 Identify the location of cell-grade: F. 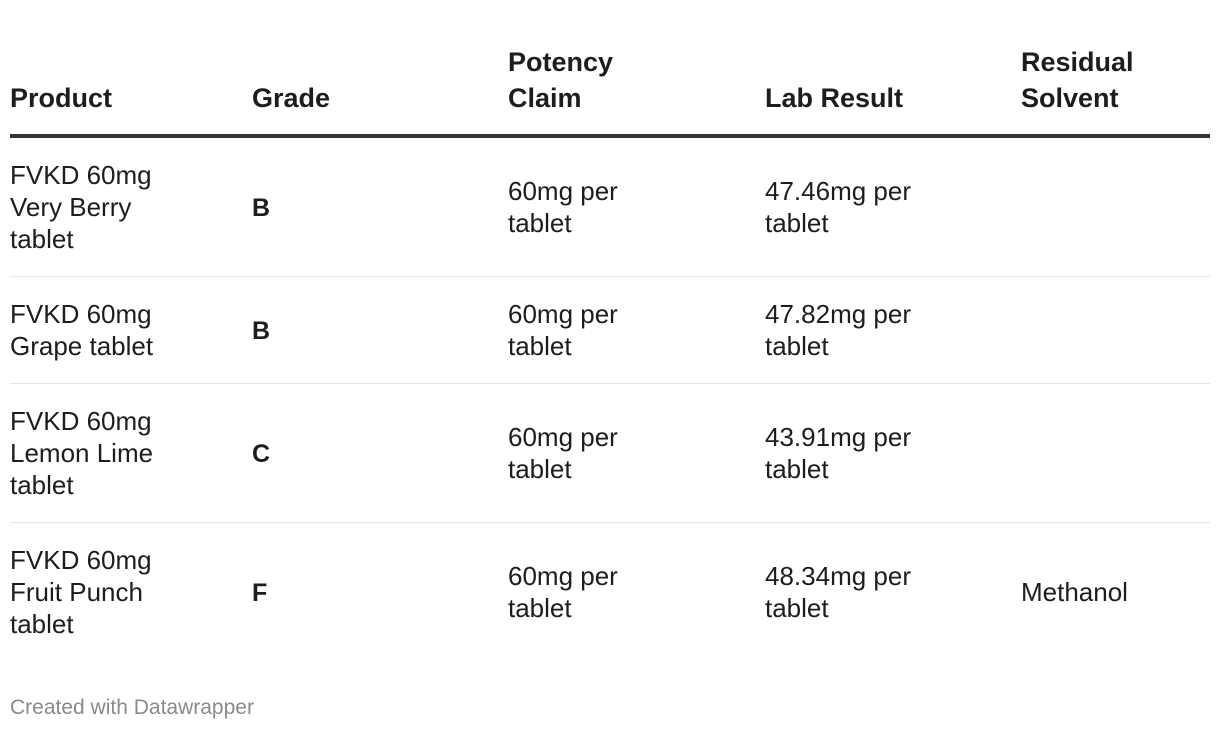
(260, 592).